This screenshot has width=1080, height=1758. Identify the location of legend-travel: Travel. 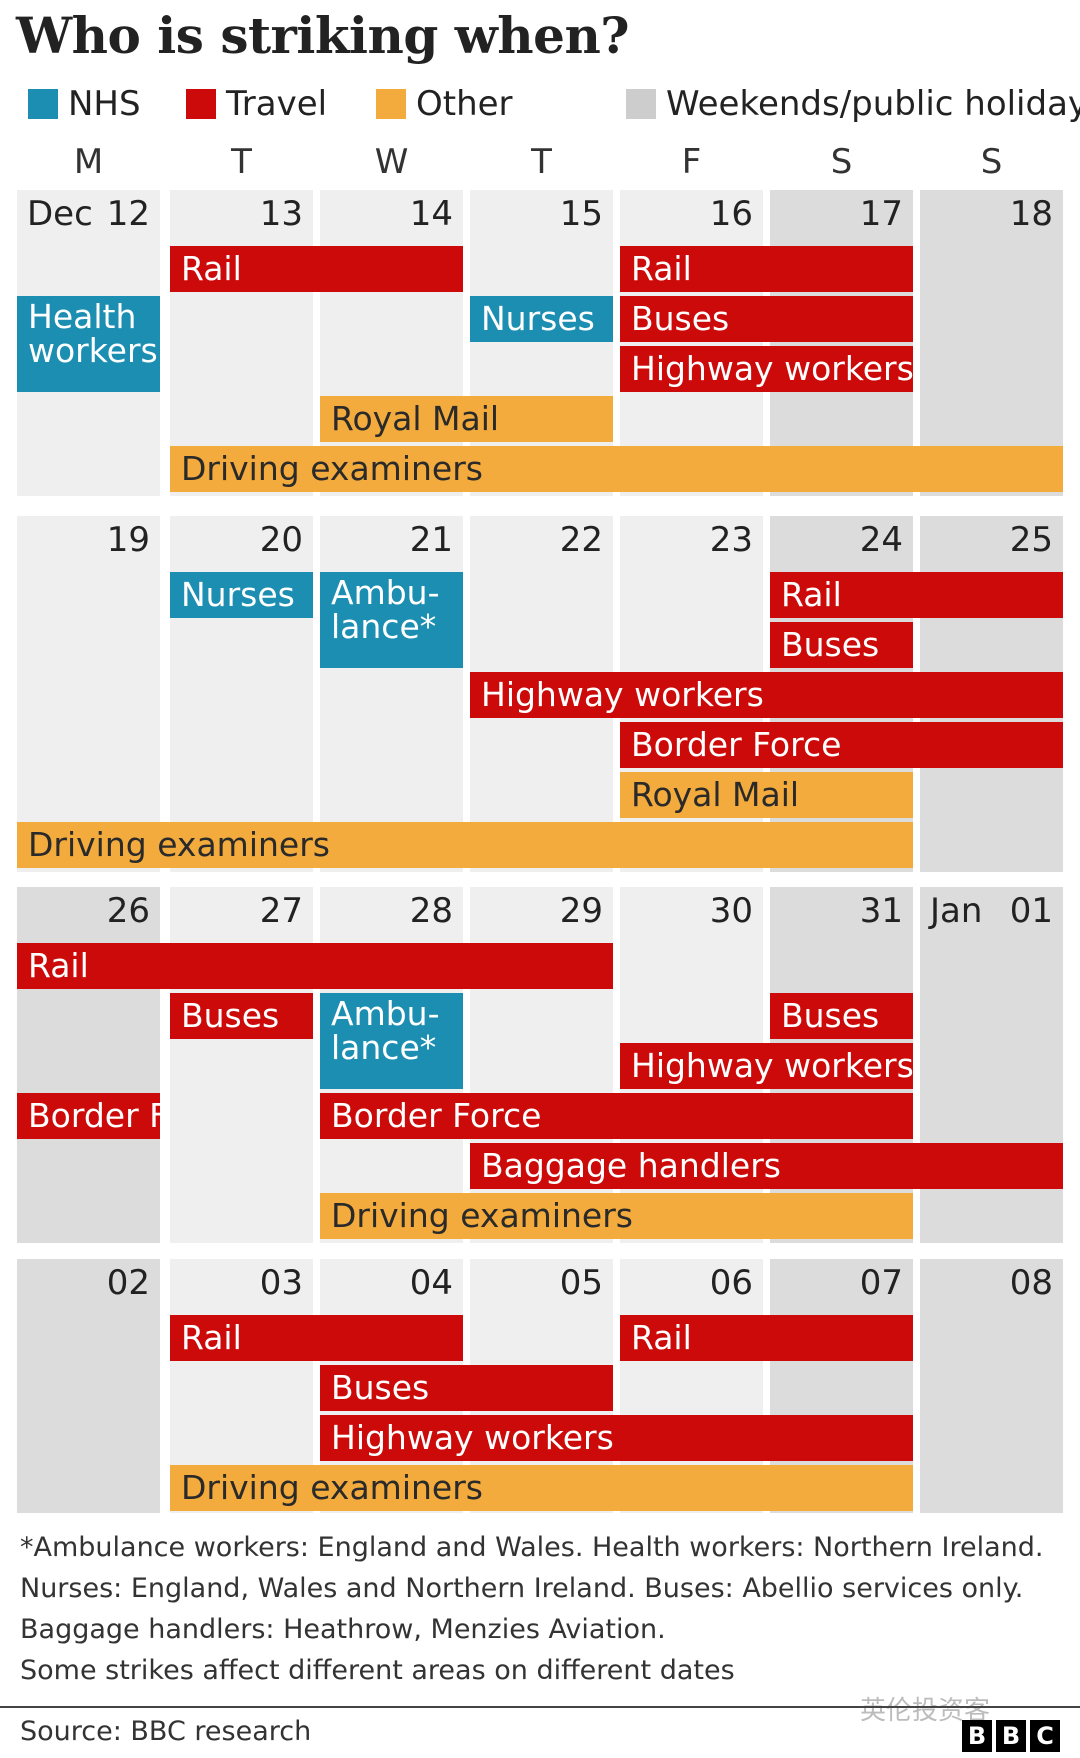
(256, 104).